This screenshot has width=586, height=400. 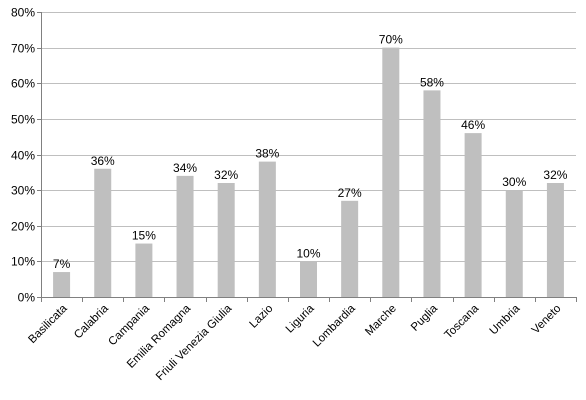 I want to click on y-tick-label: 10%, so click(x=23, y=262).